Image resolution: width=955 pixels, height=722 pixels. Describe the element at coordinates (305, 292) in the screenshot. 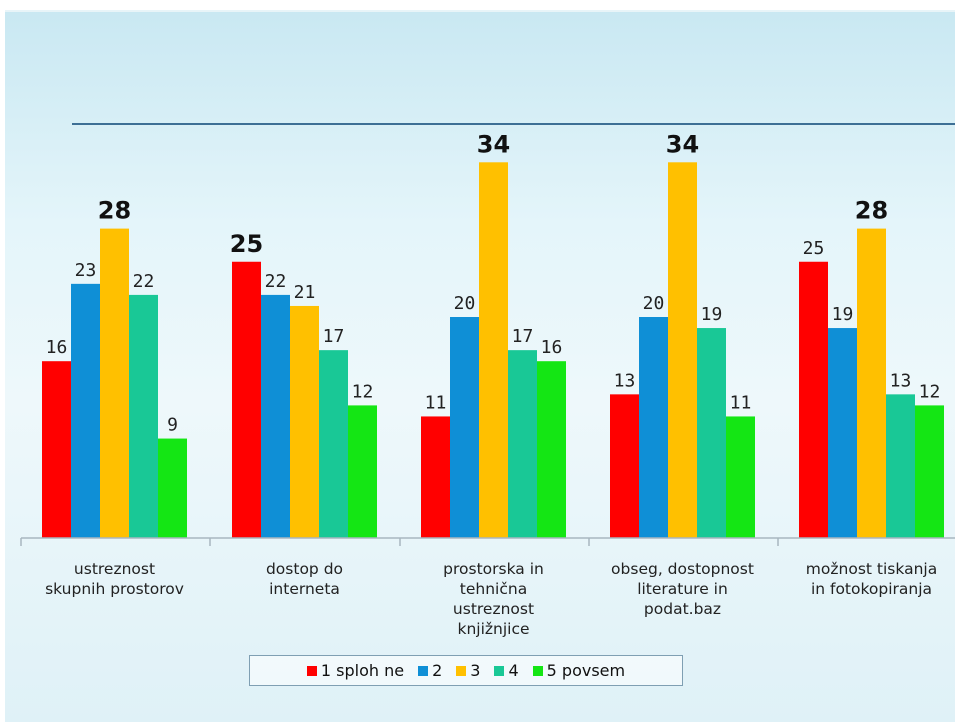

I see `value-label-2-3: 21` at that location.